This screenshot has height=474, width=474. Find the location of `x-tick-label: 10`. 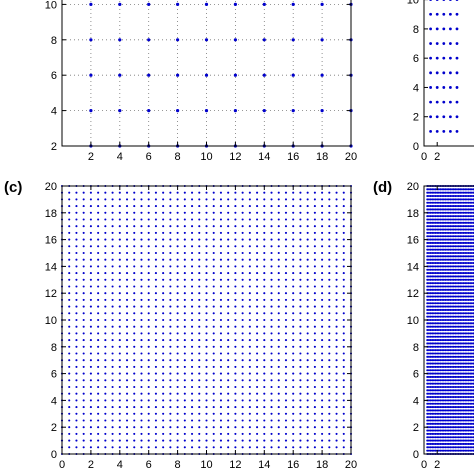

x-tick-label: 10 is located at coordinates (206, 157).